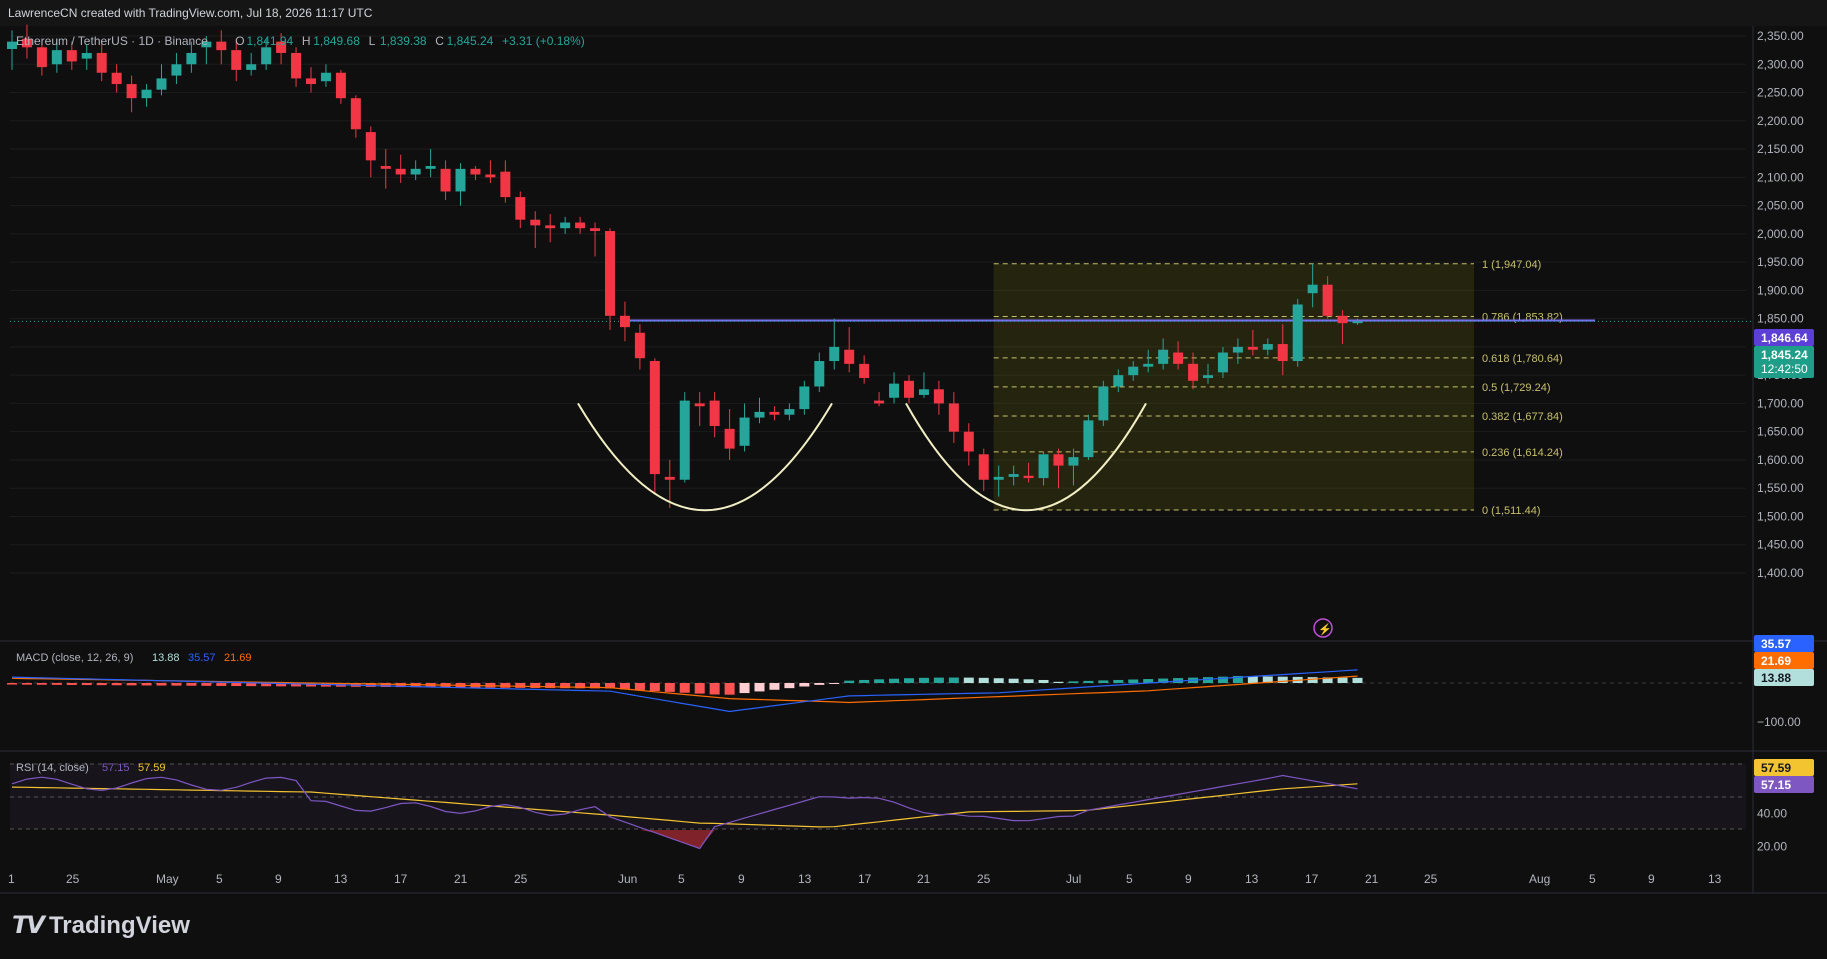 This screenshot has height=959, width=1827. Describe the element at coordinates (543, 41) in the screenshot. I see `change-value: +3.31 (+0.18%)` at that location.